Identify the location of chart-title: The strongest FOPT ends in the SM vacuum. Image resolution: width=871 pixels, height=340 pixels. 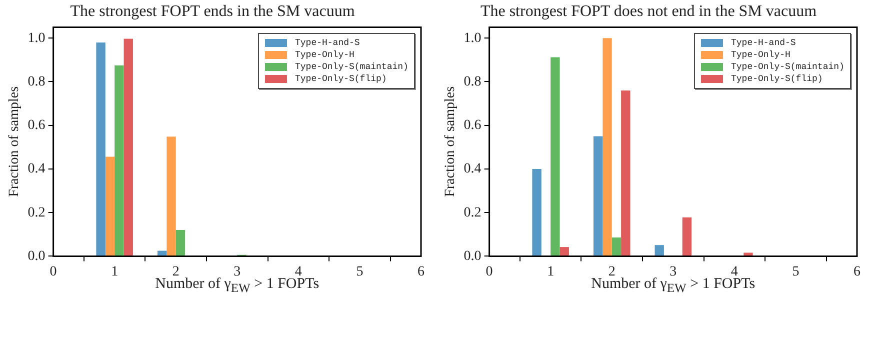
(213, 11).